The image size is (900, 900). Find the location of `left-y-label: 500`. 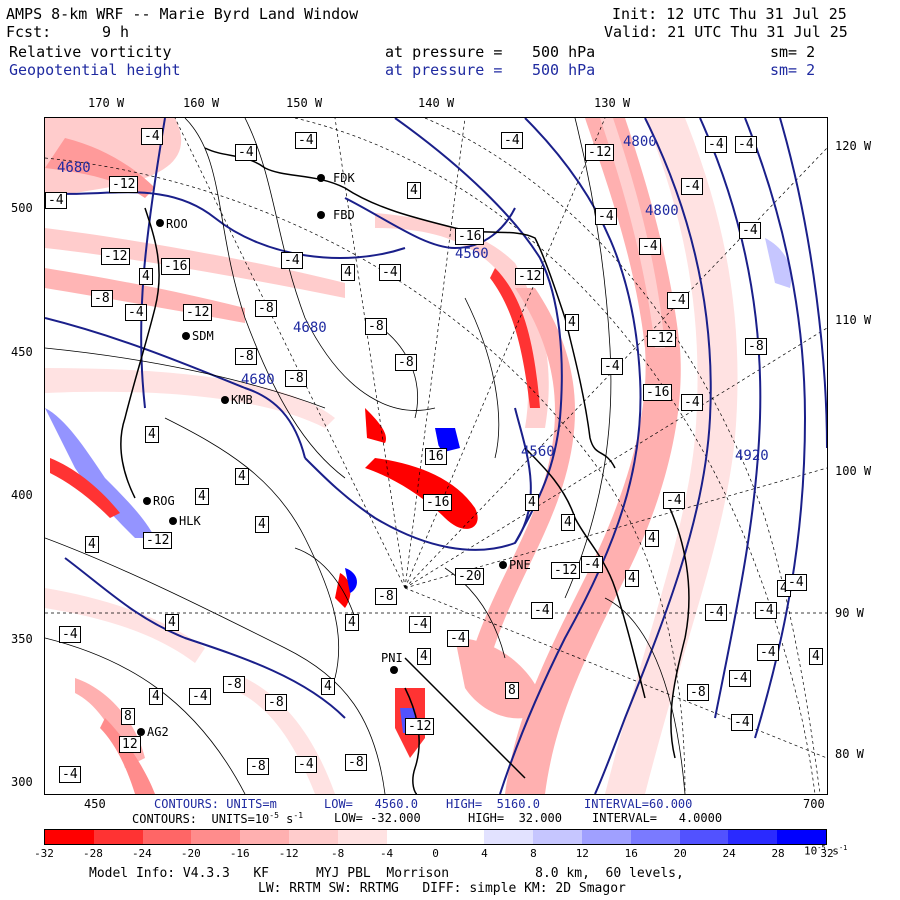

left-y-label: 500 is located at coordinates (22, 208).